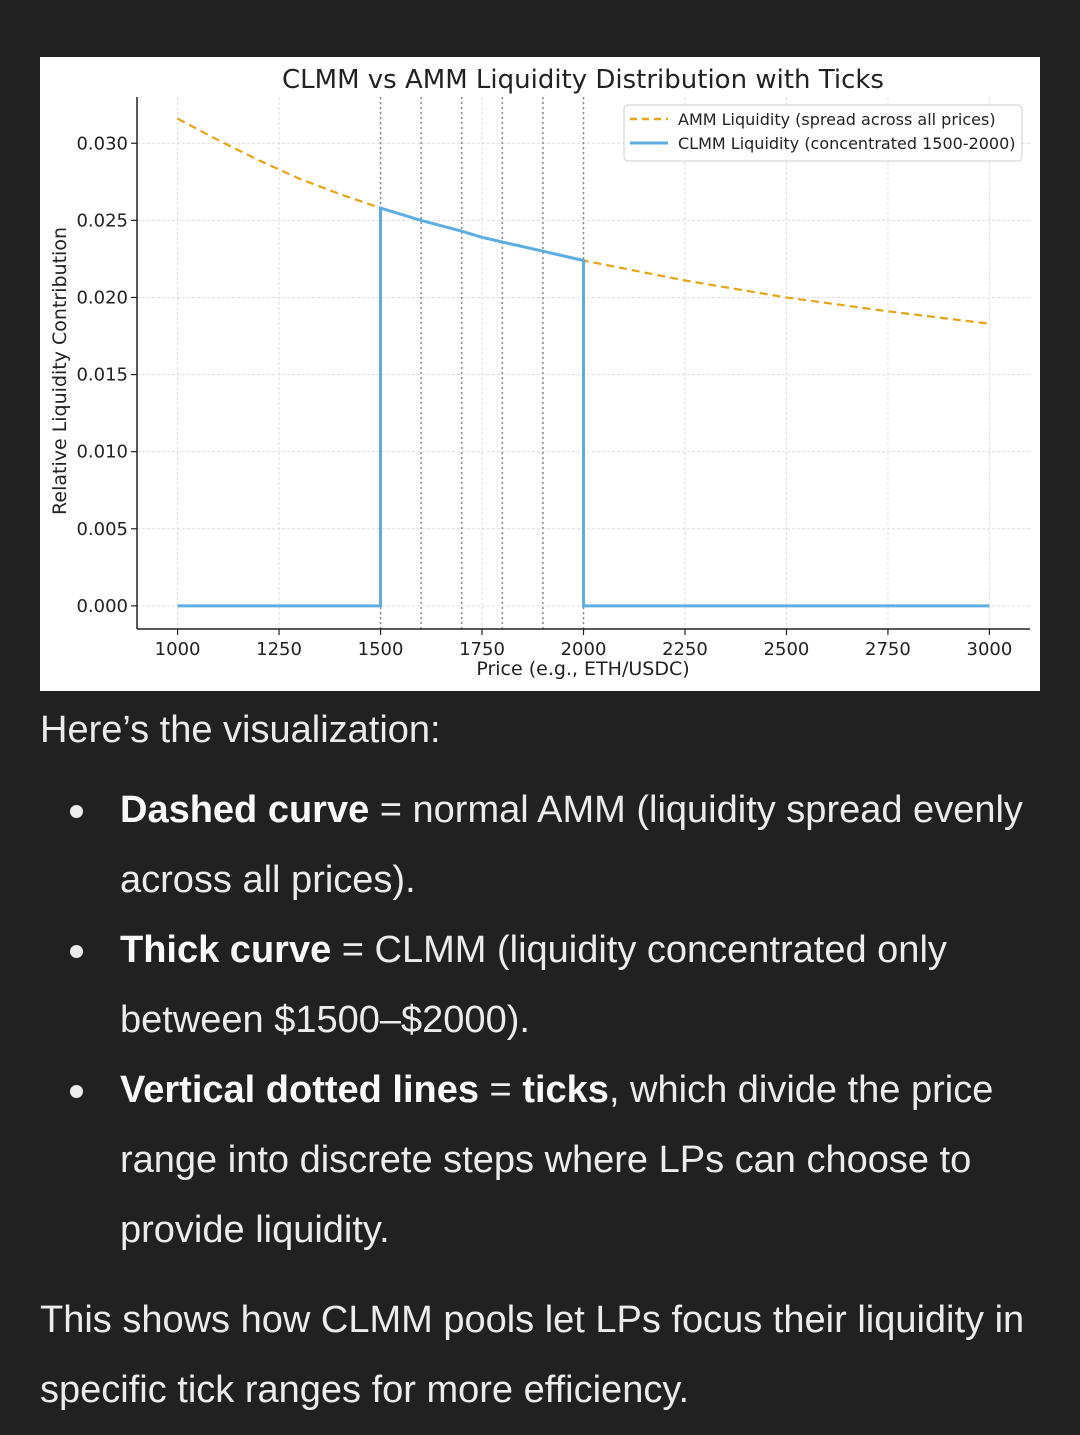 This screenshot has height=1435, width=1080. I want to click on intro-text: Here’s the visualization:, so click(240, 730).